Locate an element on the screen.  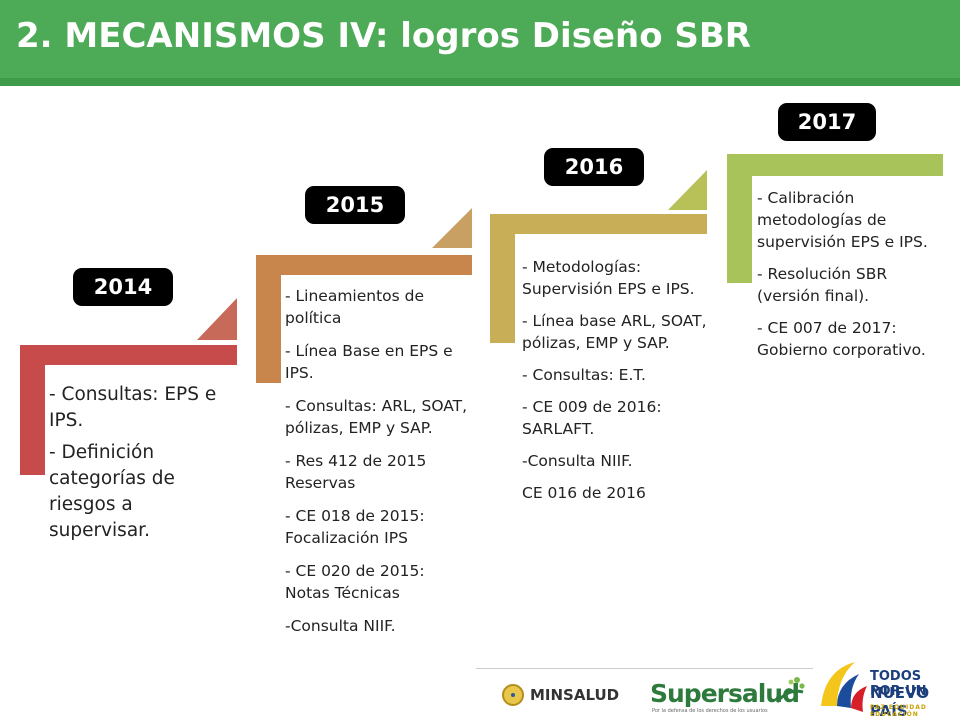
list-item: - Lineamientos de política is located at coordinates (355, 307).